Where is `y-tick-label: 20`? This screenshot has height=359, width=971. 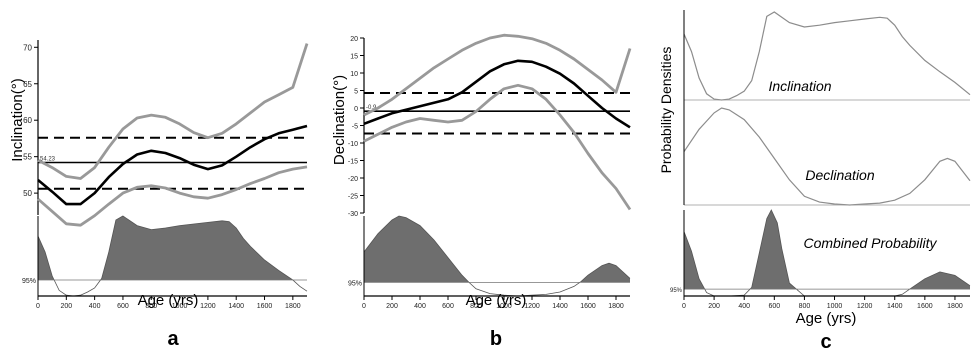
y-tick-label: 20 is located at coordinates (354, 39).